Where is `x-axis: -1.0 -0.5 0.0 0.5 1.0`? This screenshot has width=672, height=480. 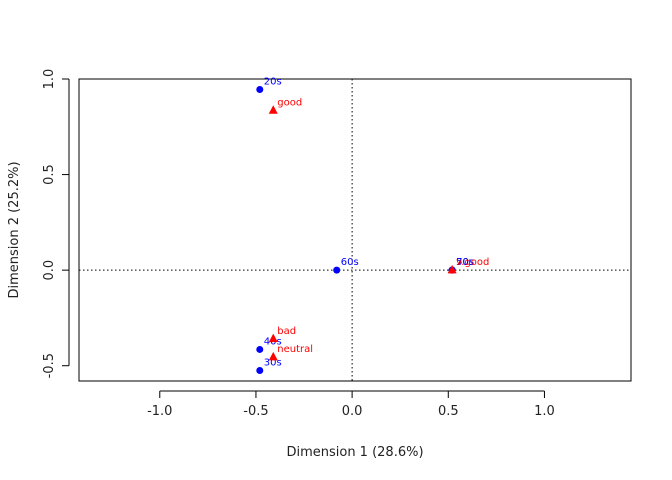 x-axis: -1.0 -0.5 0.0 0.5 1.0 is located at coordinates (351, 404).